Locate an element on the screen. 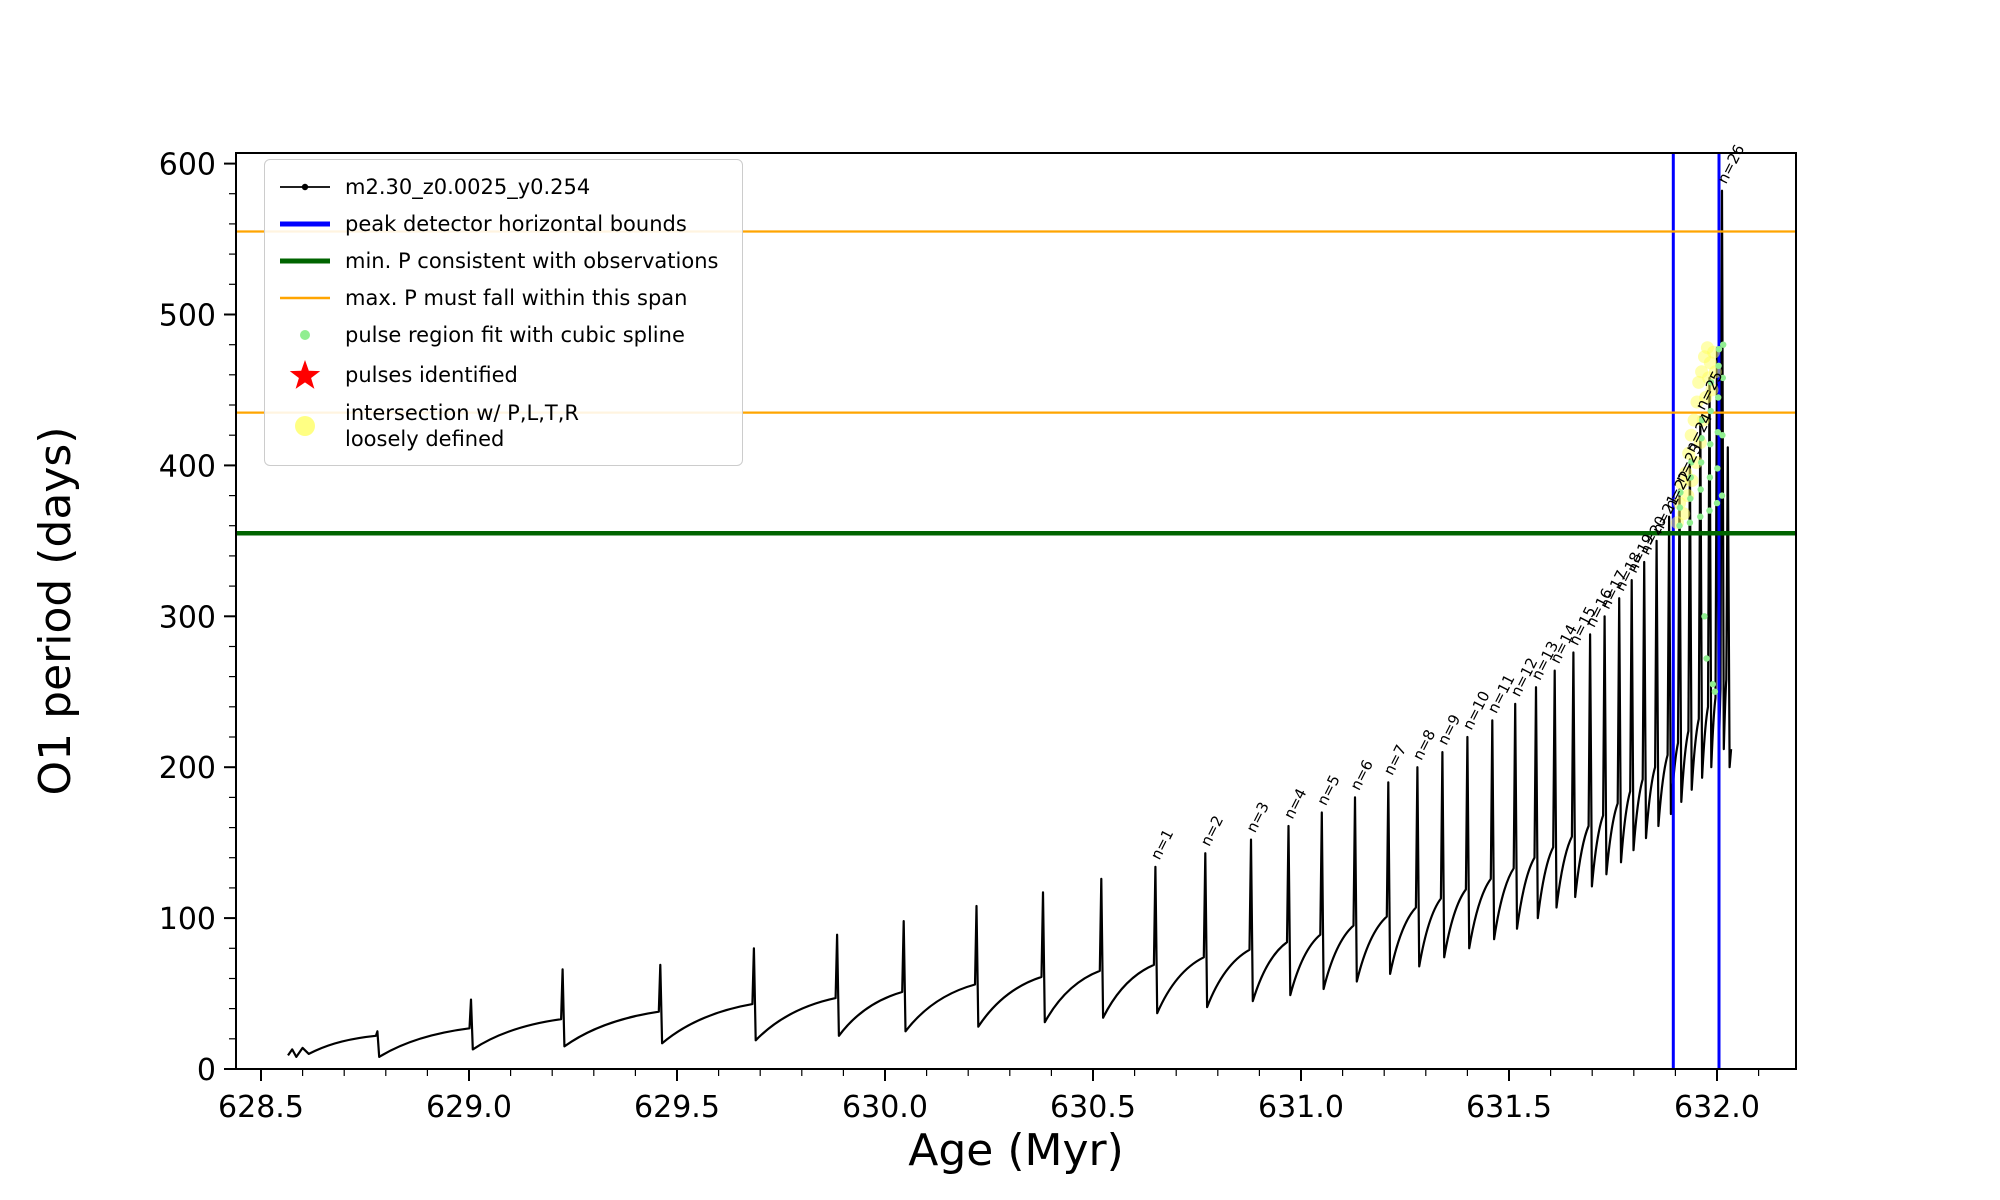 Image resolution: width=2000 pixels, height=1200 pixels. legend-item-4: max. P must fall within this span is located at coordinates (497, 298).